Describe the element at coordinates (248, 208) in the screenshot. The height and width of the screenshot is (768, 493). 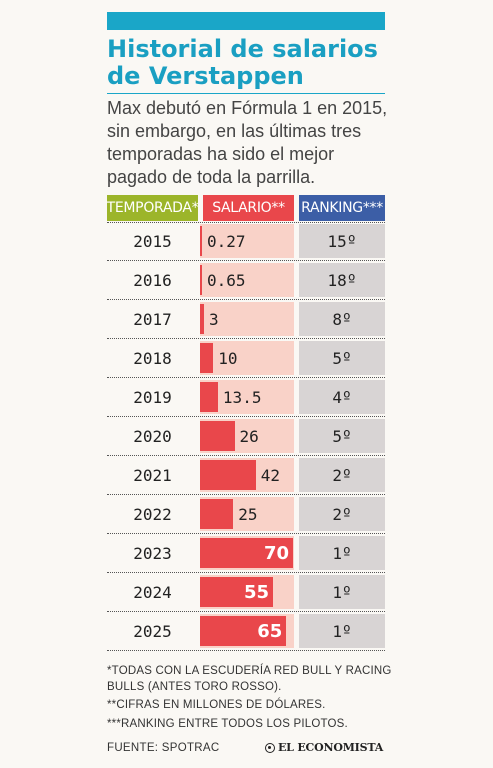
I see `column-header-salary: SALARIO**` at that location.